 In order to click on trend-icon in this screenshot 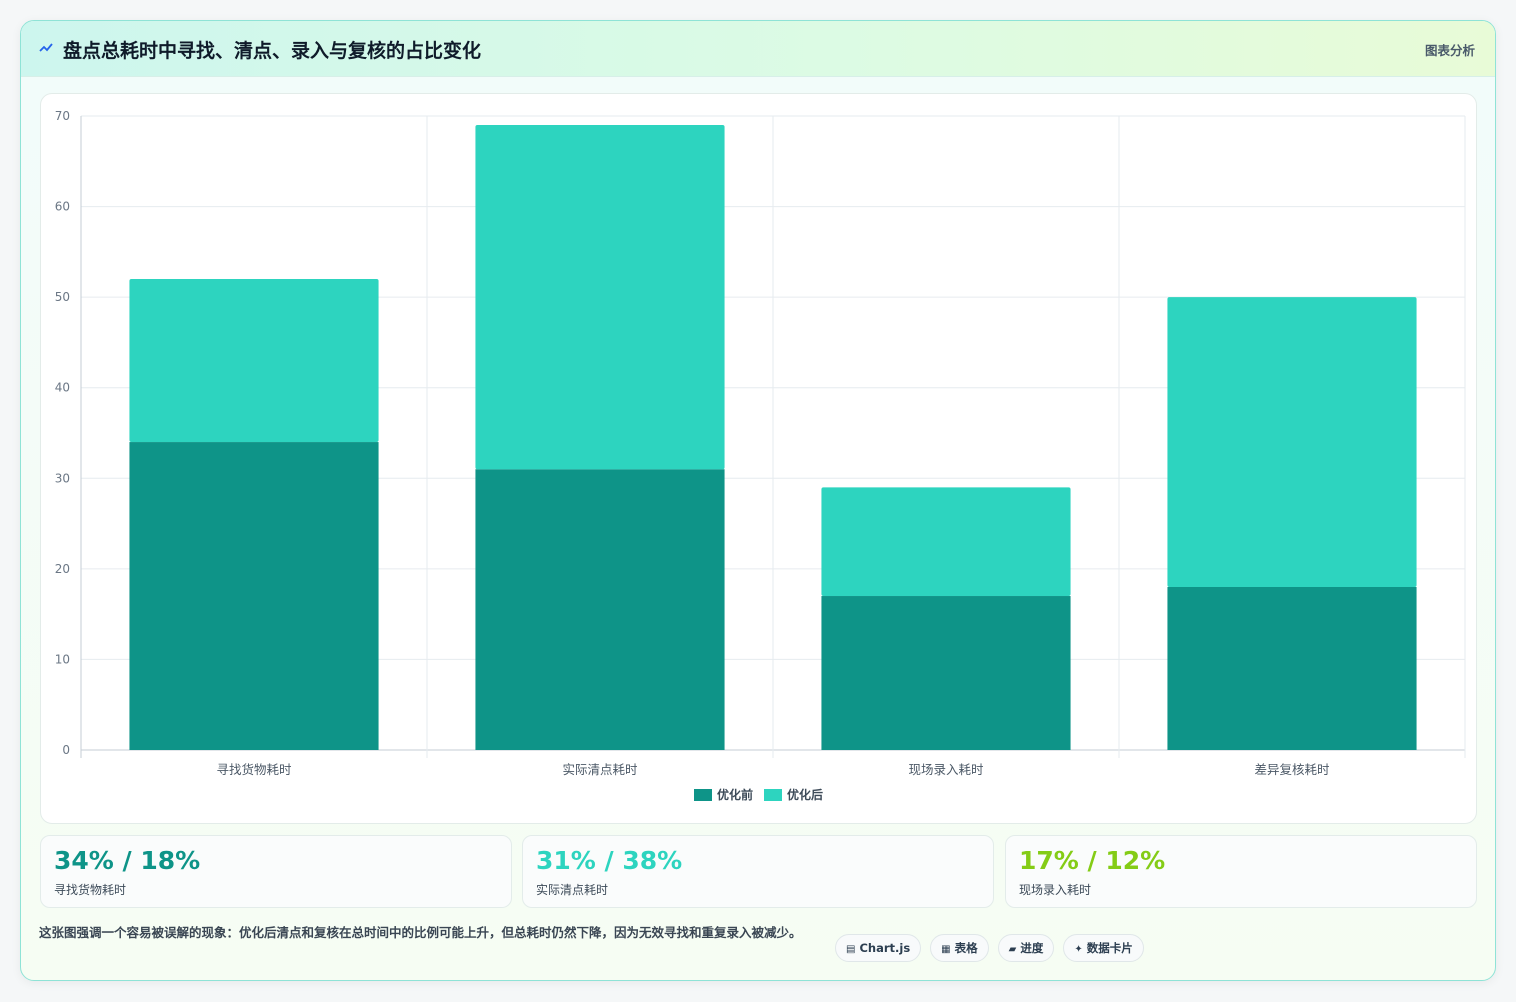, I will do `click(46, 47)`.